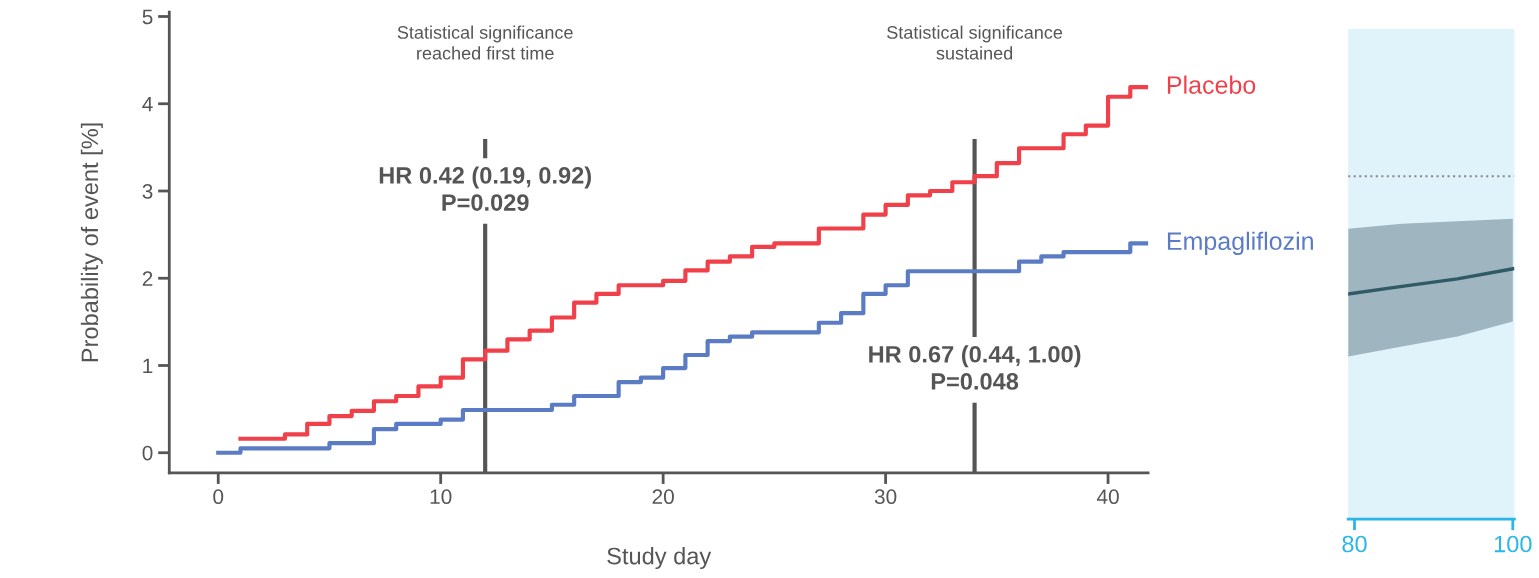 Image resolution: width=1539 pixels, height=578 pixels. Describe the element at coordinates (148, 366) in the screenshot. I see `y-tick-label: 1` at that location.